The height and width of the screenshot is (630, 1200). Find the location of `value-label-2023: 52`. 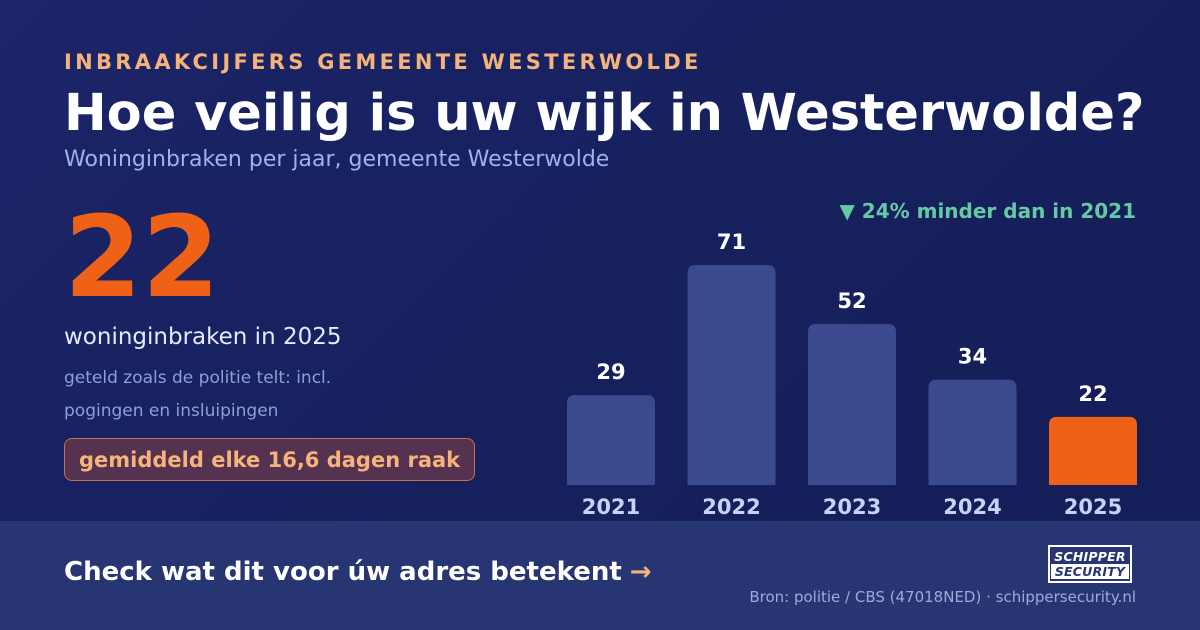

value-label-2023: 52 is located at coordinates (851, 301).